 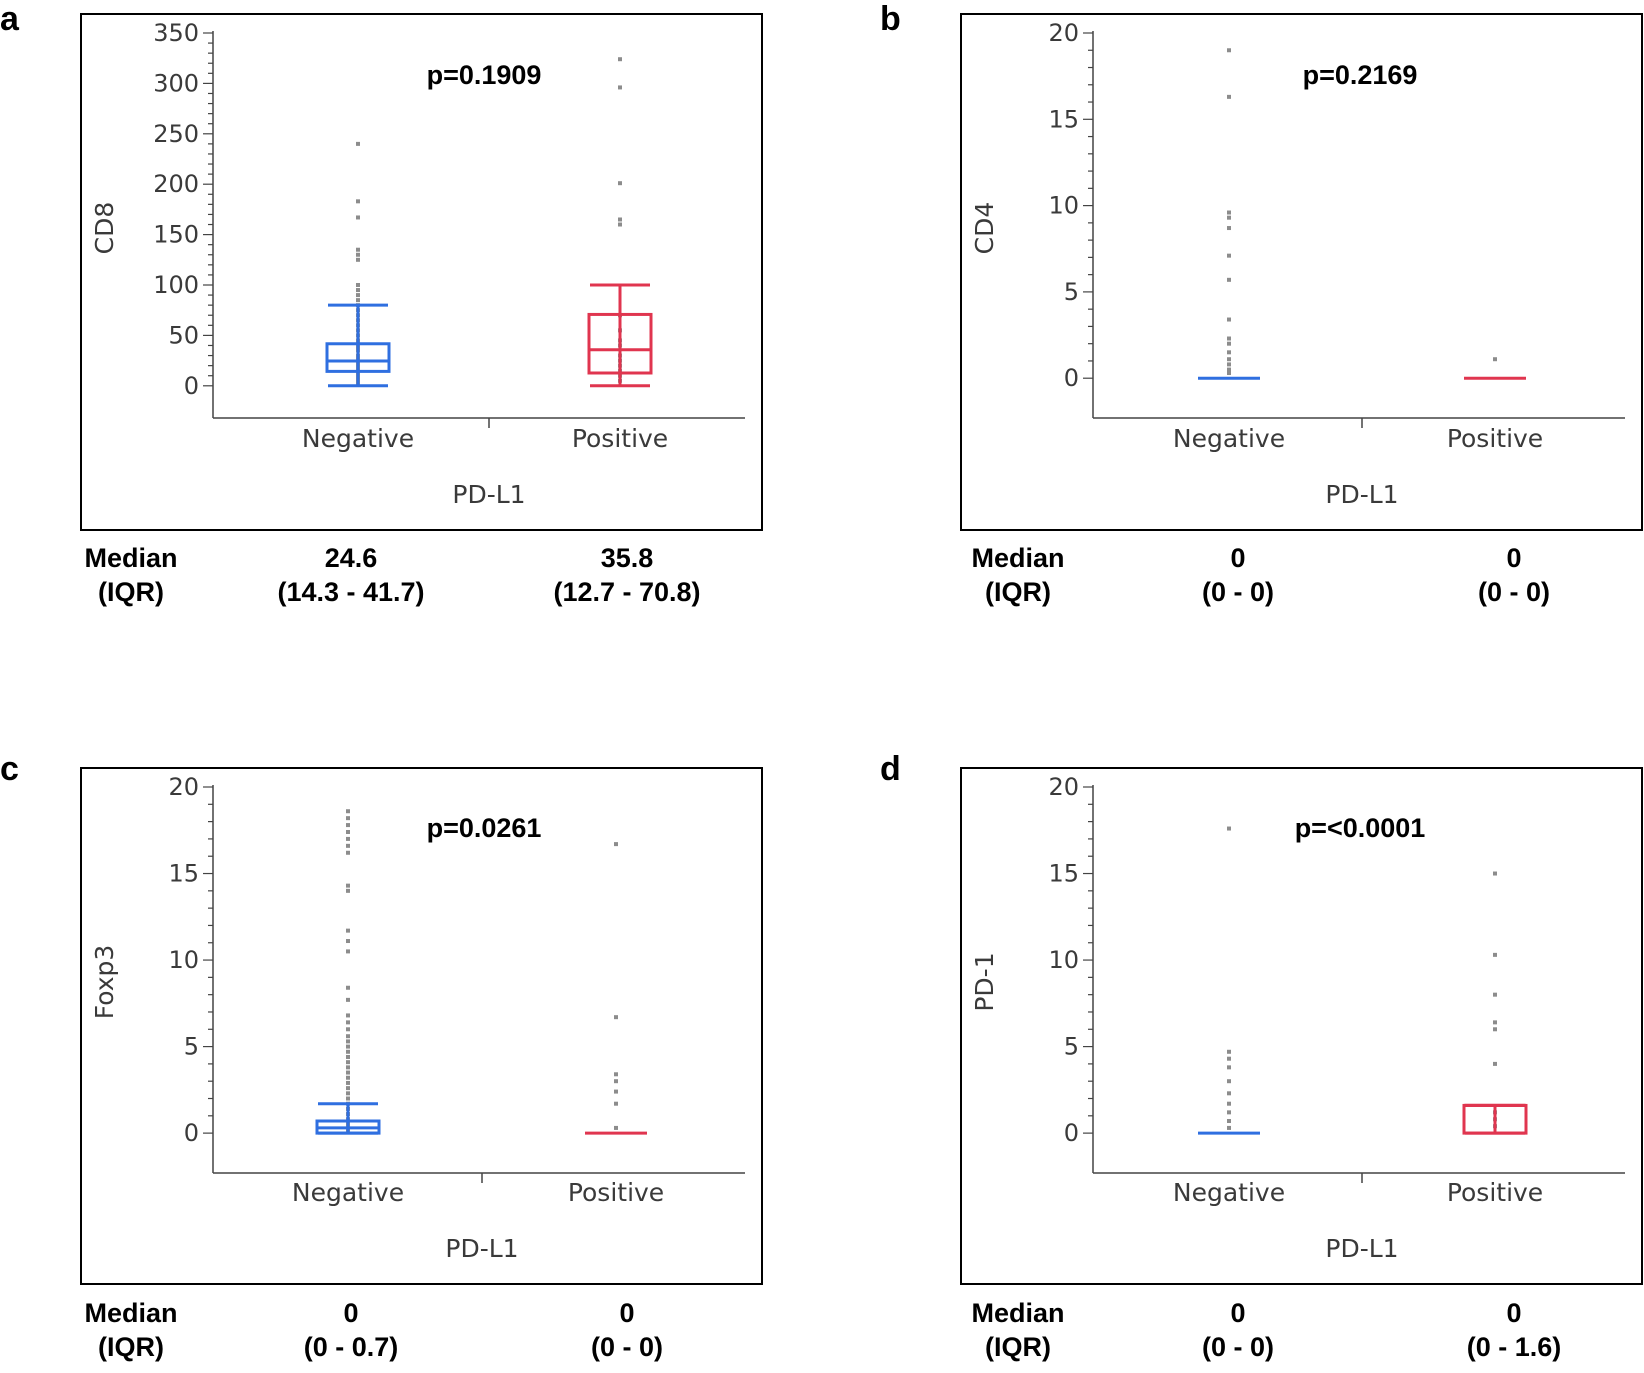 I want to click on y-axis-title: PD-1, so click(x=984, y=981).